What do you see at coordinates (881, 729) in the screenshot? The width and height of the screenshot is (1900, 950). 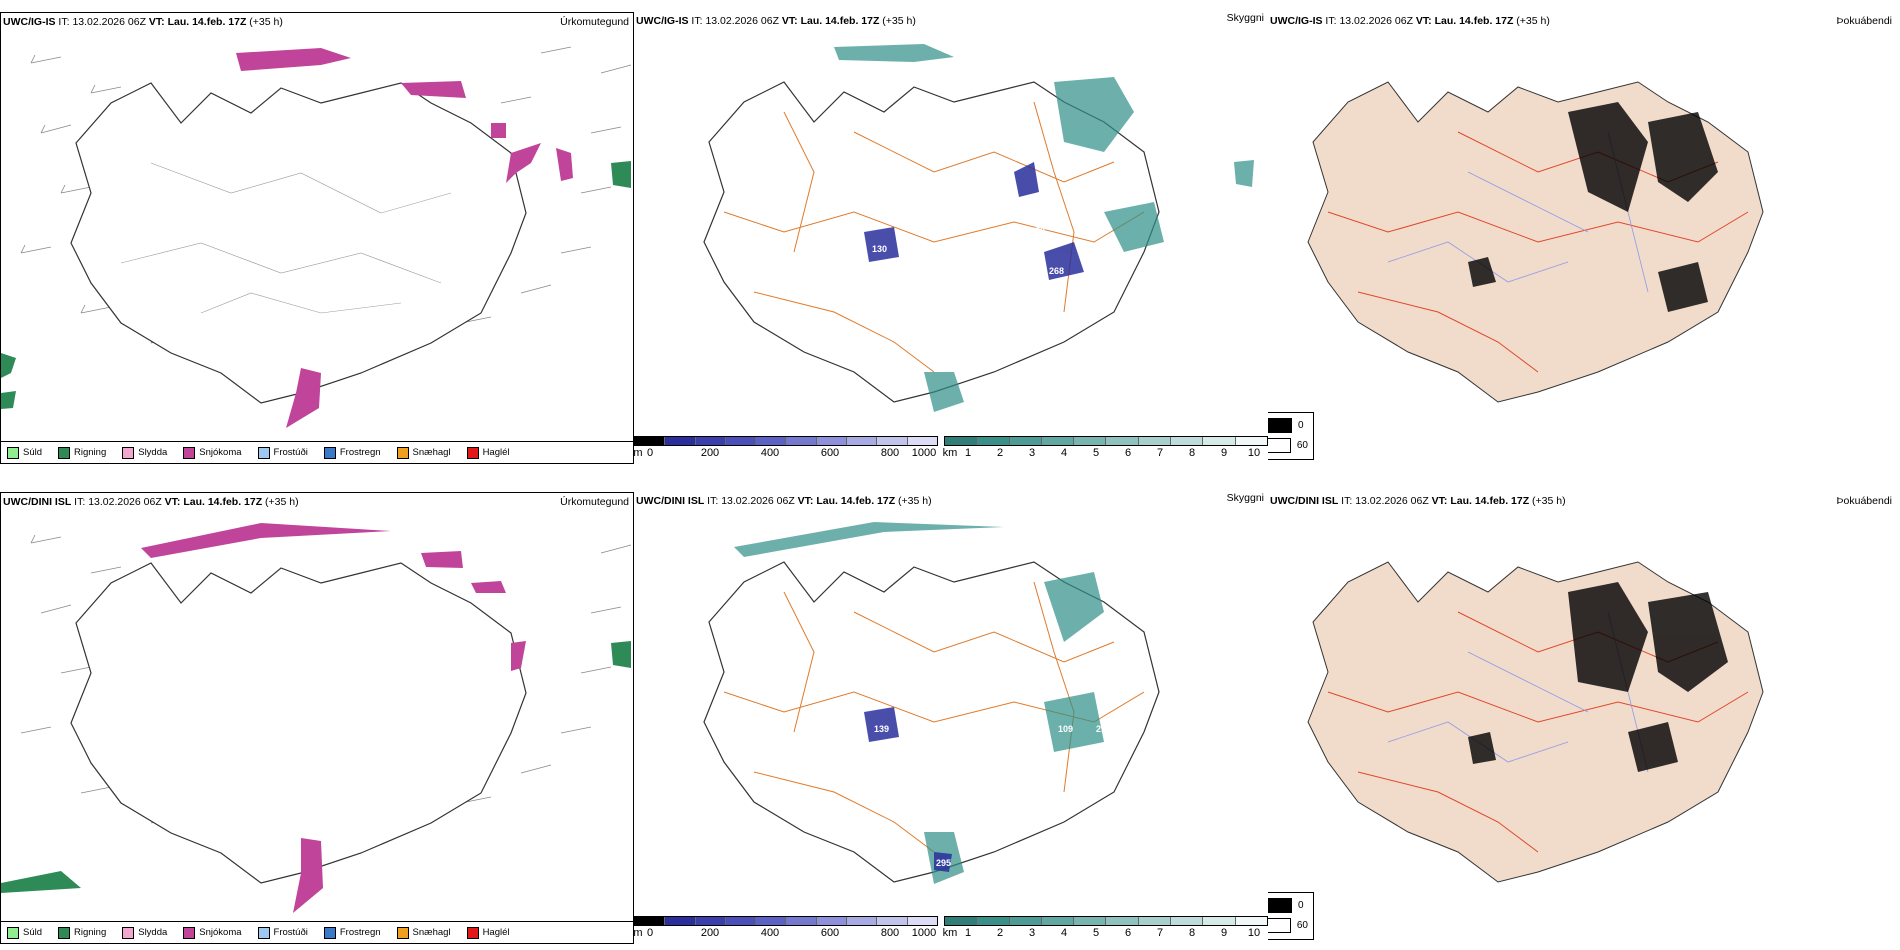 I see `svg-text: 139` at bounding box center [881, 729].